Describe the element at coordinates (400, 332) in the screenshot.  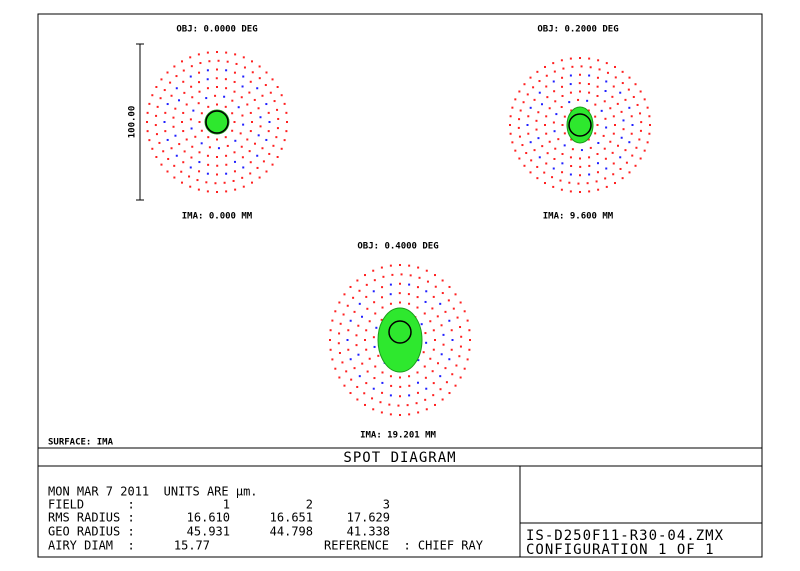
I see `airy-disk` at that location.